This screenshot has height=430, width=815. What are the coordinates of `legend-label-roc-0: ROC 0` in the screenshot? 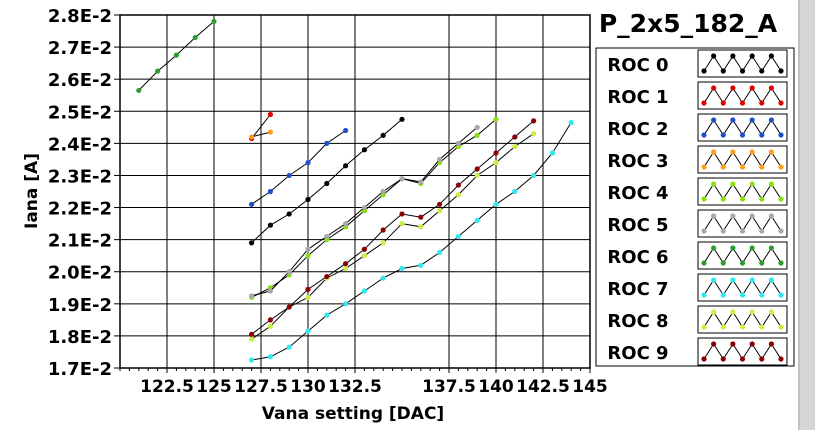 It's located at (637, 65).